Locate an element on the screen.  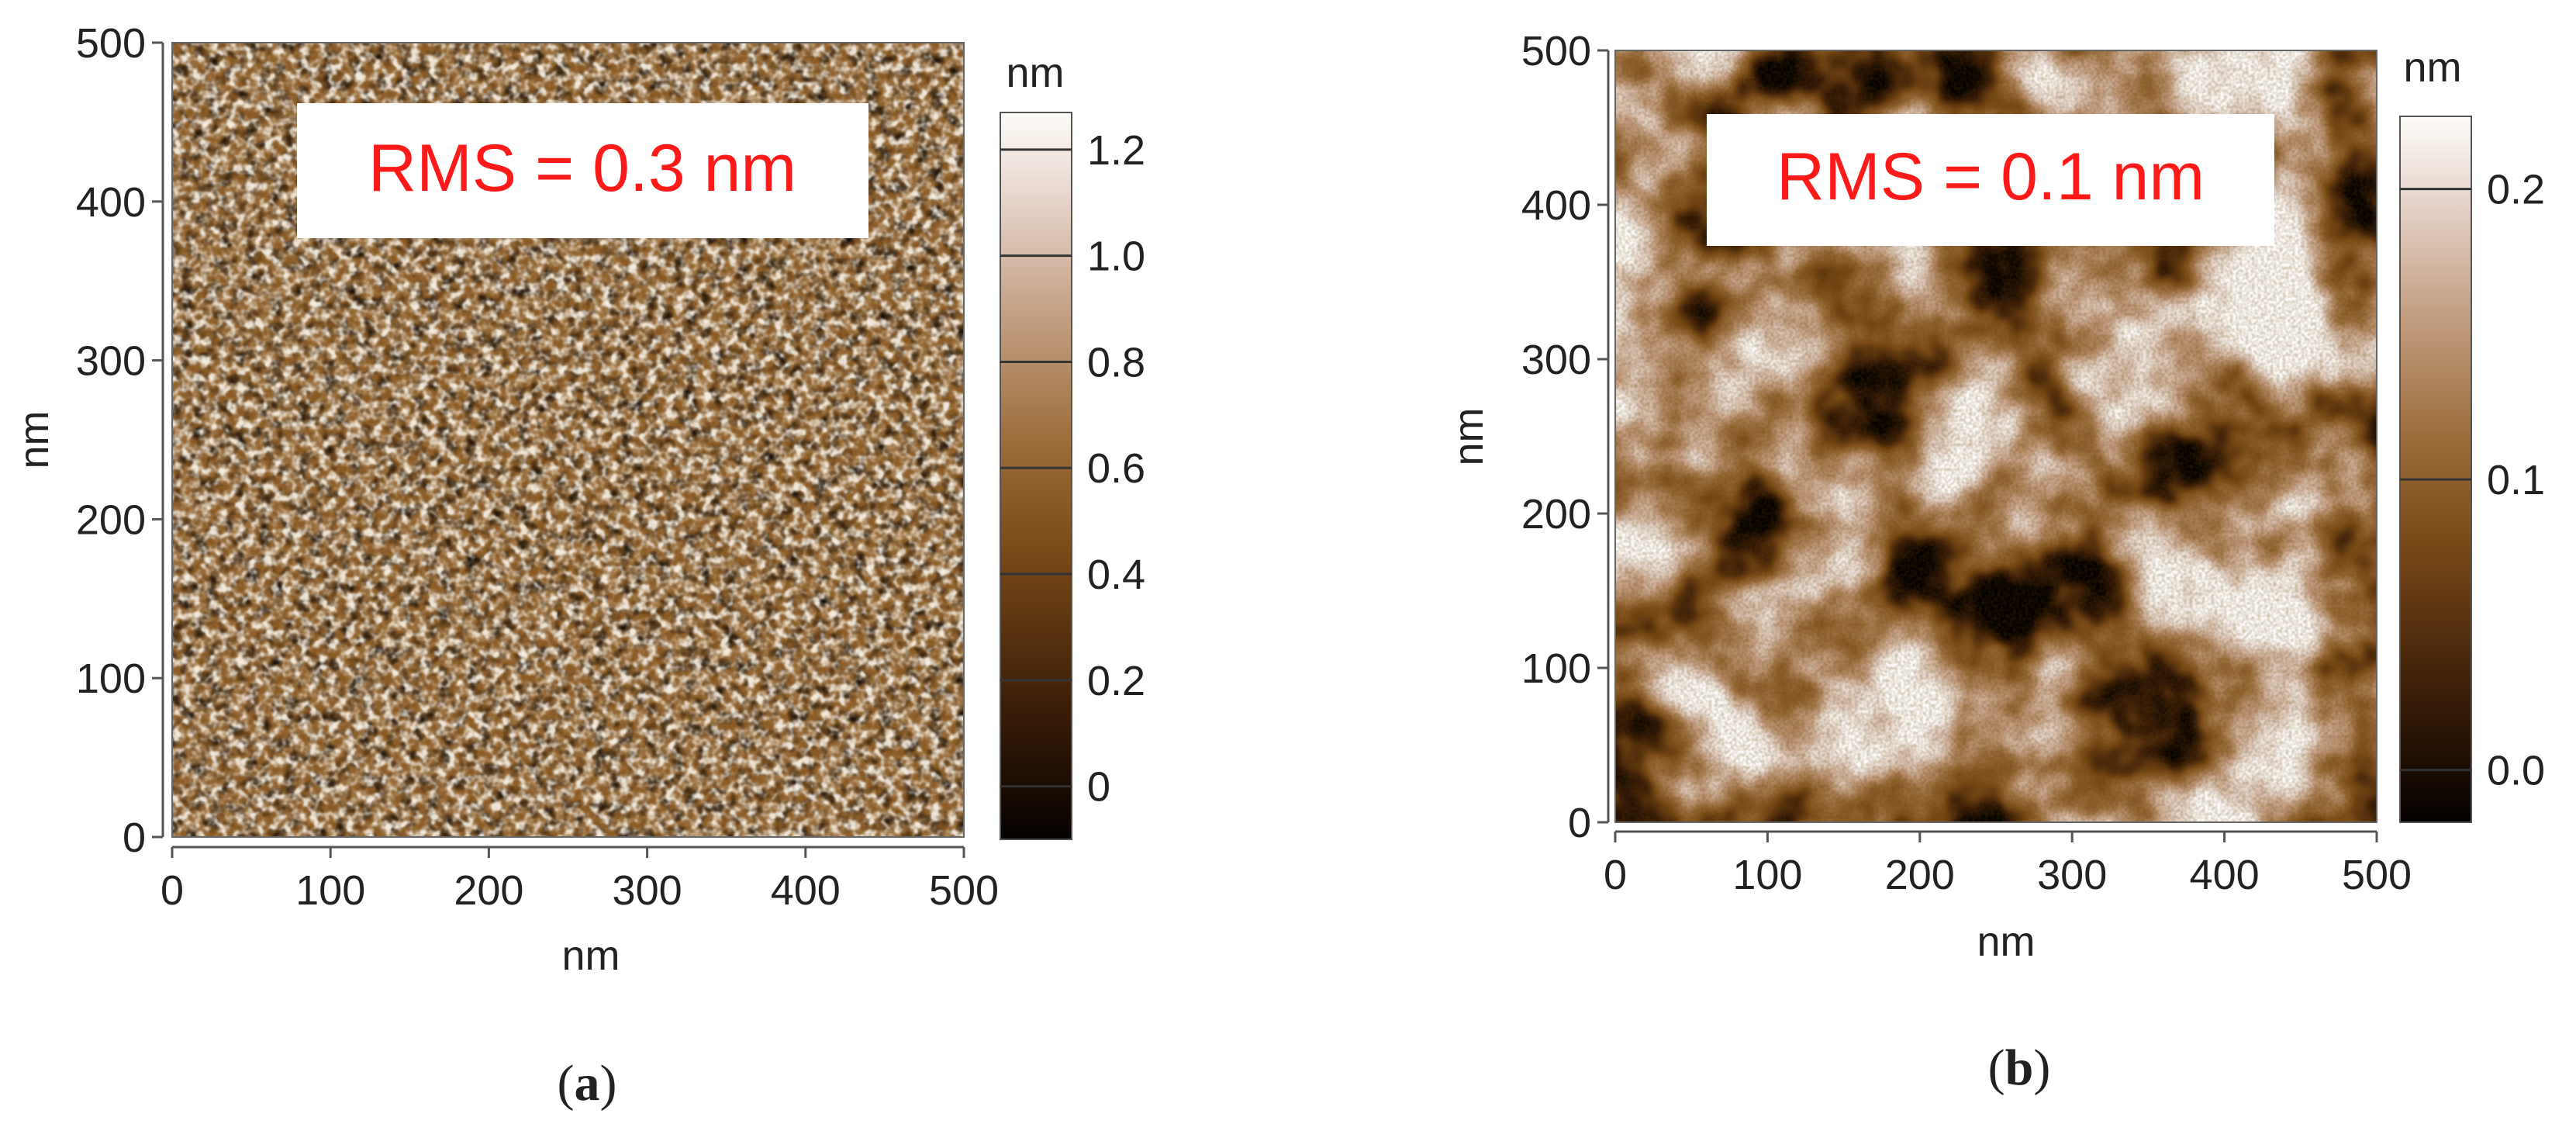
y-tick-label-b: 200 is located at coordinates (1556, 514).